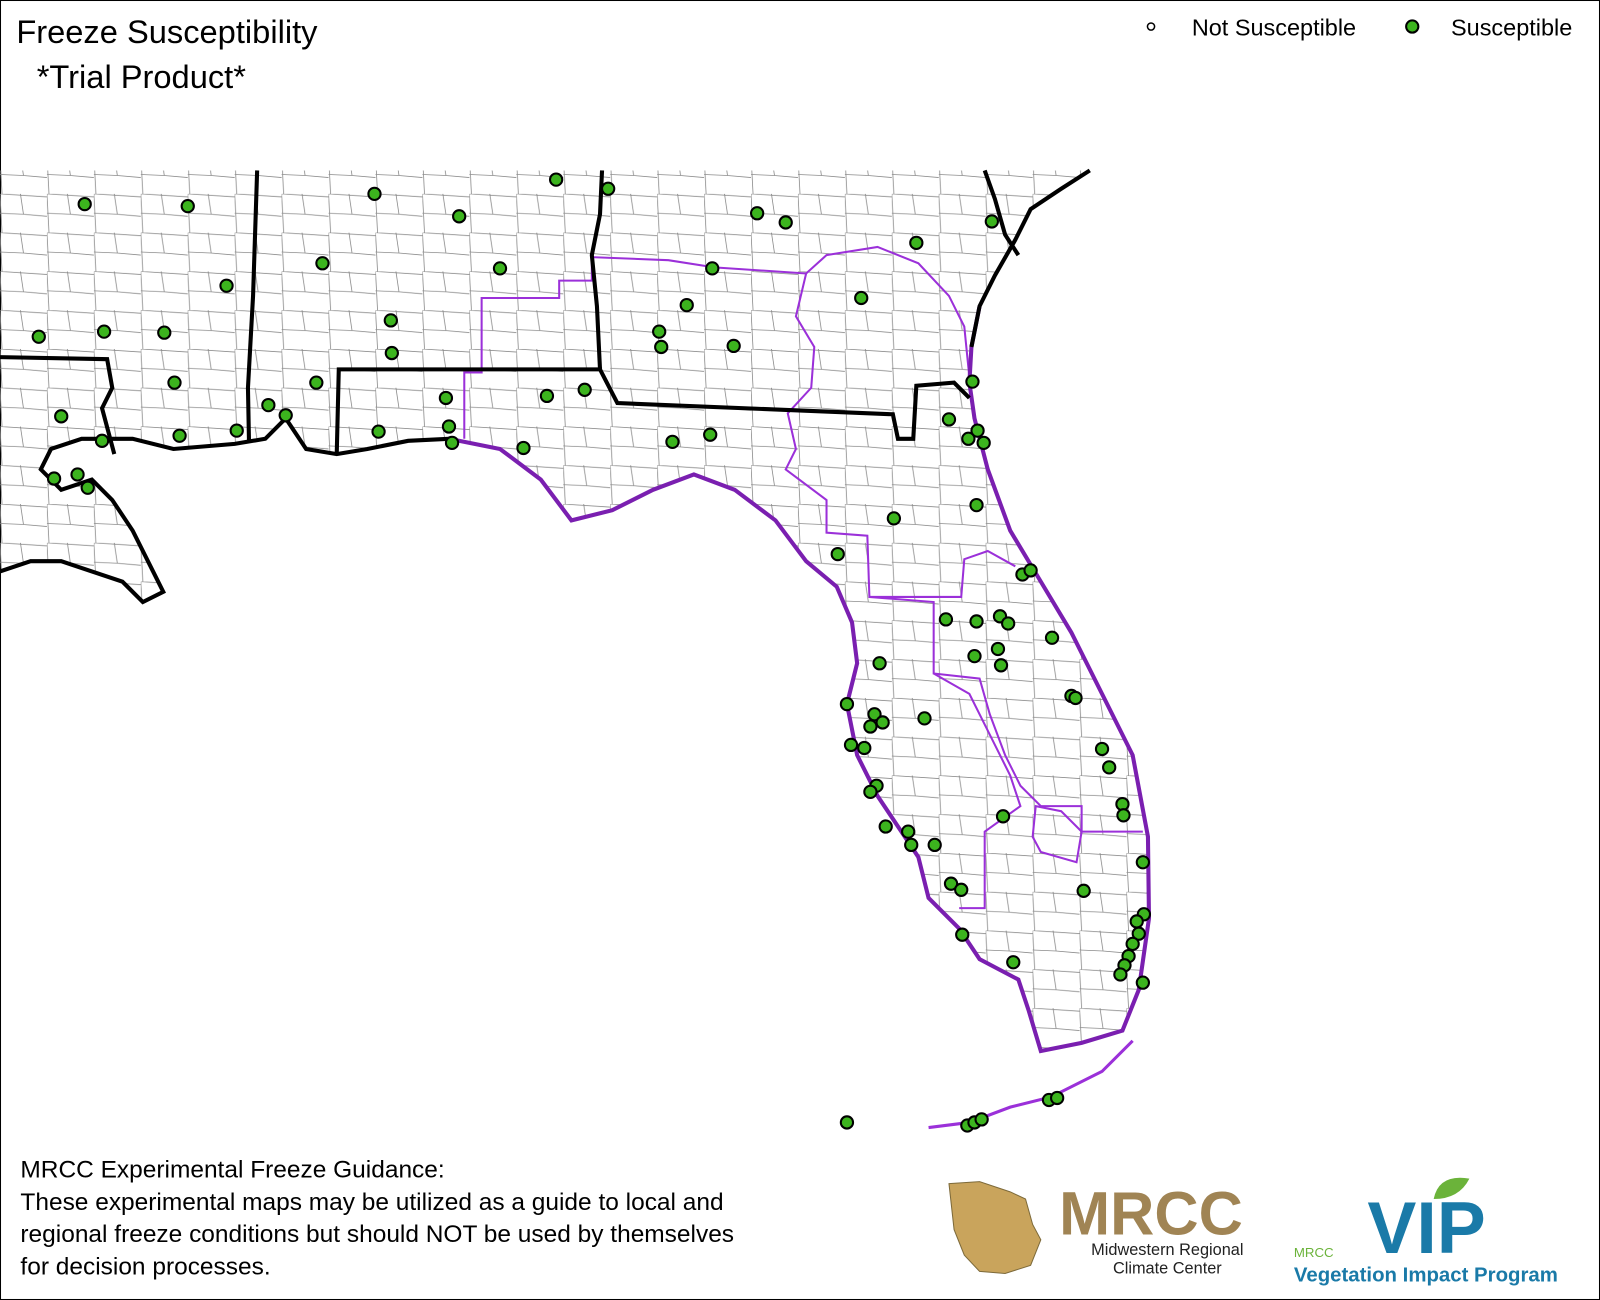 Image resolution: width=1600 pixels, height=1300 pixels. Describe the element at coordinates (1412, 26) in the screenshot. I see `legend-marker-susceptible` at that location.